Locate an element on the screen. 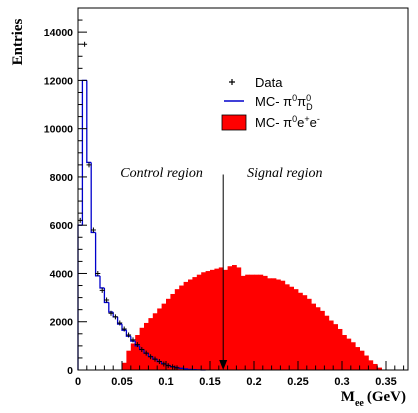 This screenshot has width=418, height=413. y-tick-label: 2000 is located at coordinates (62, 323).